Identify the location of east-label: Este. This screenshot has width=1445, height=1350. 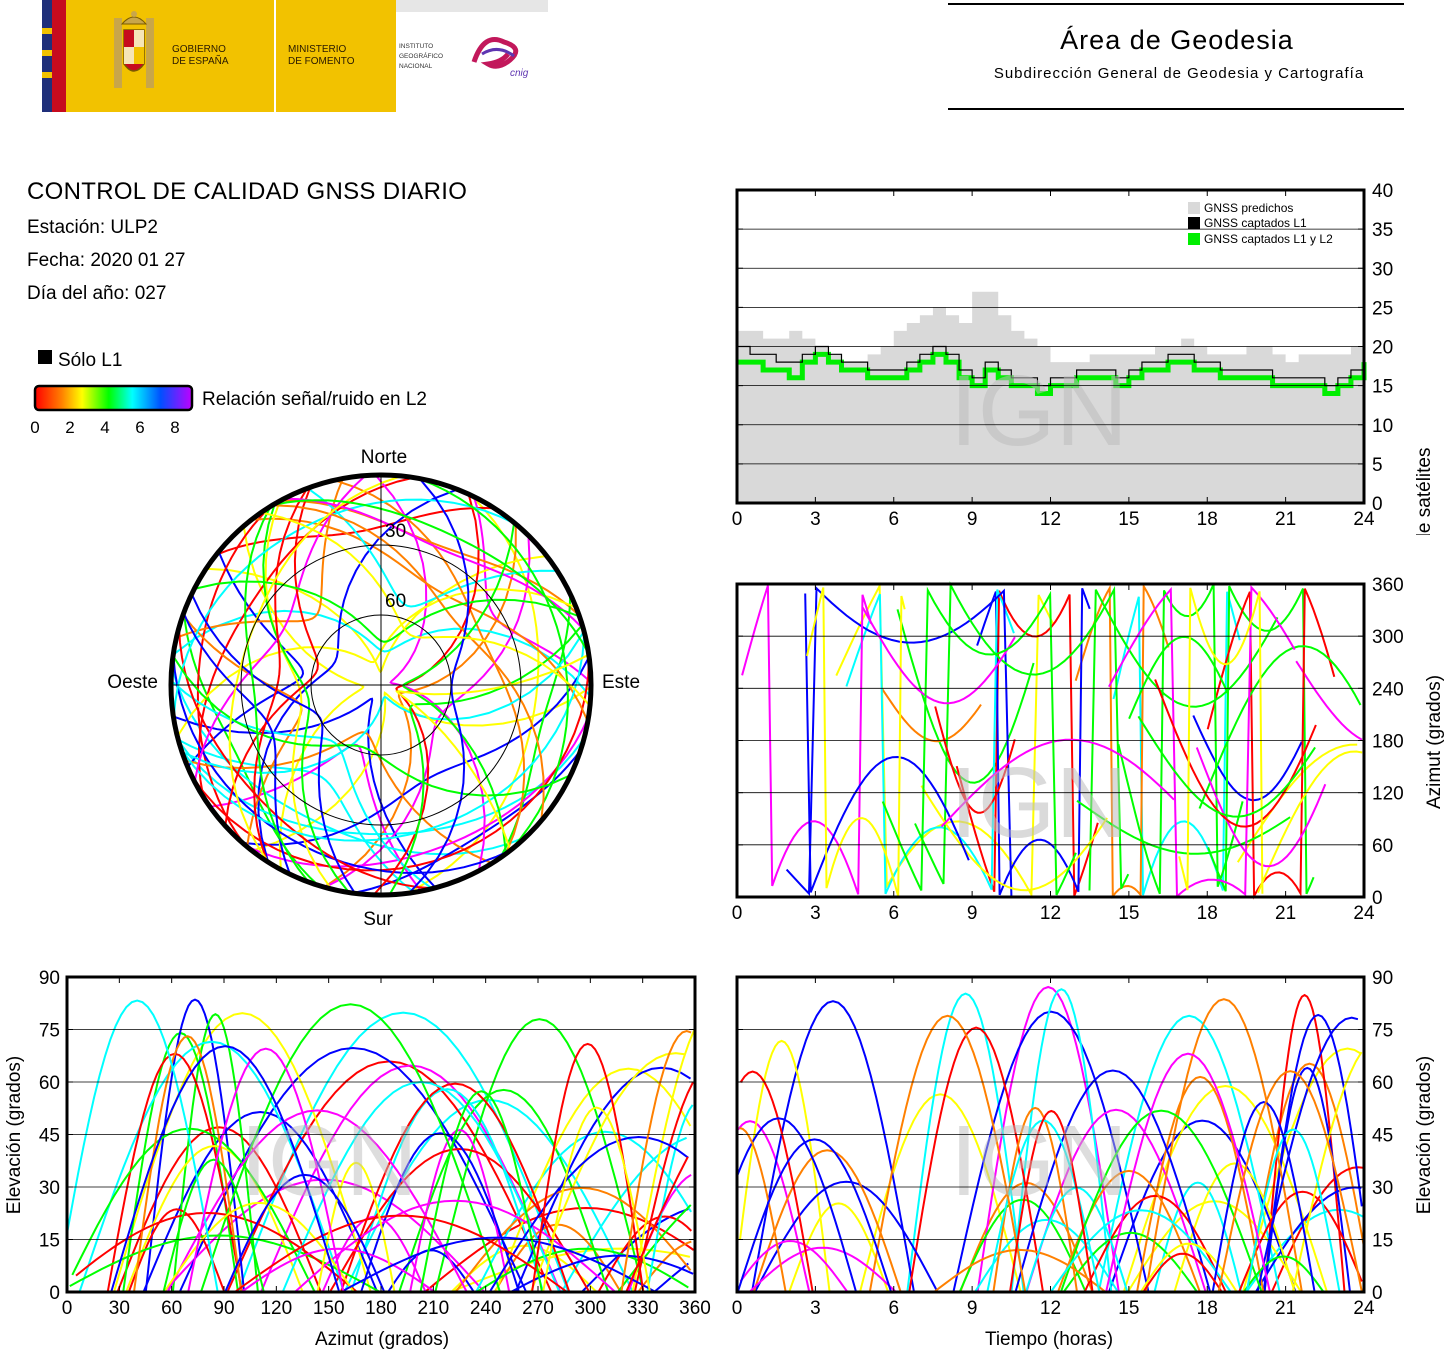
(621, 682).